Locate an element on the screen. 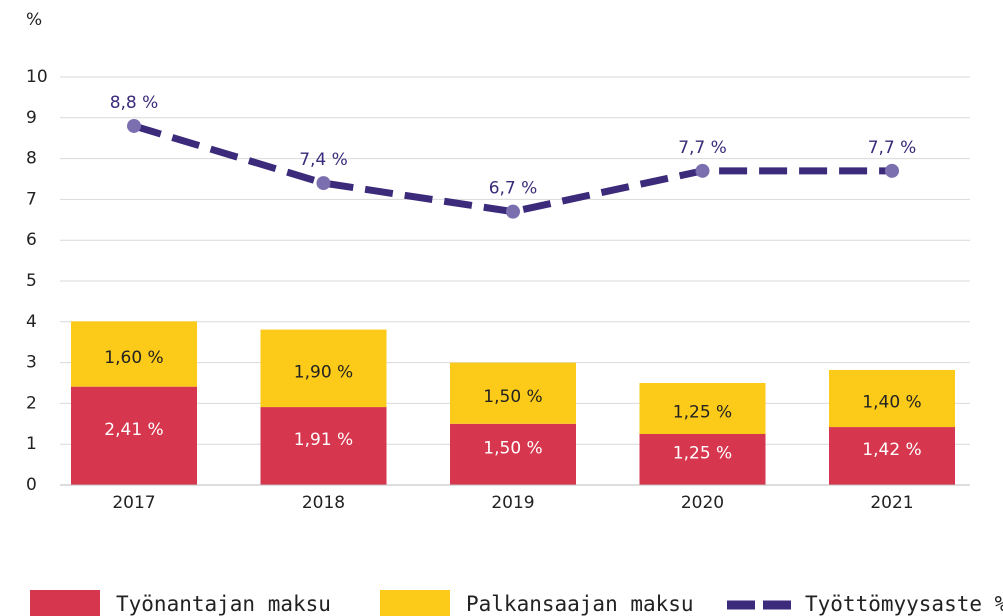 The height and width of the screenshot is (616, 1003). value-label: 2,41 % is located at coordinates (133, 430).